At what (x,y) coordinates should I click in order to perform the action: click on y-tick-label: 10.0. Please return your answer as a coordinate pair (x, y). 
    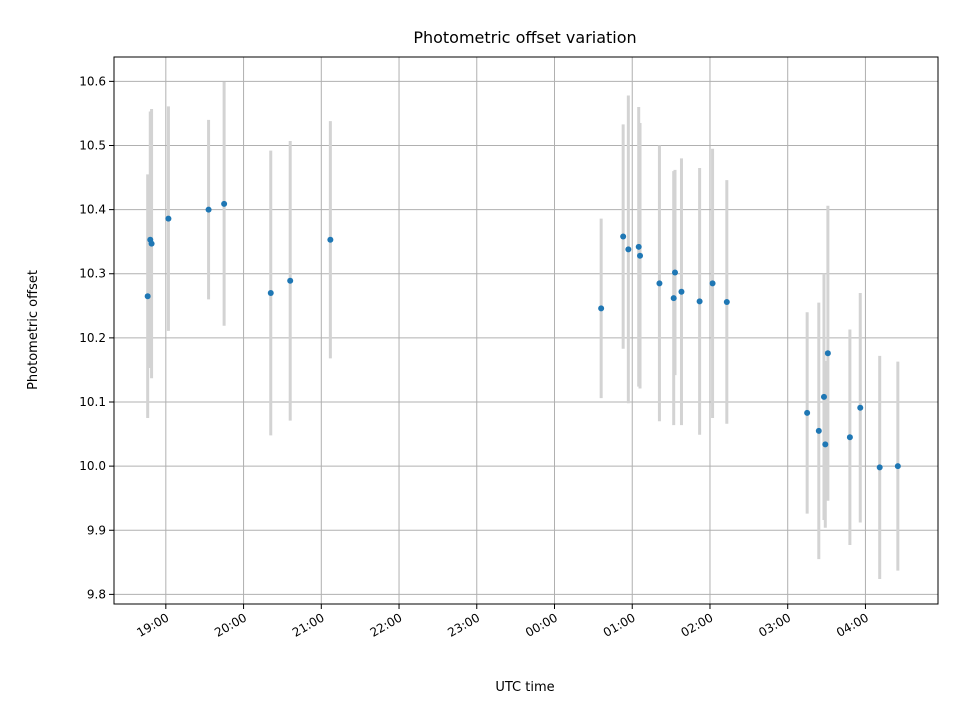
    Looking at the image, I should click on (92, 466).